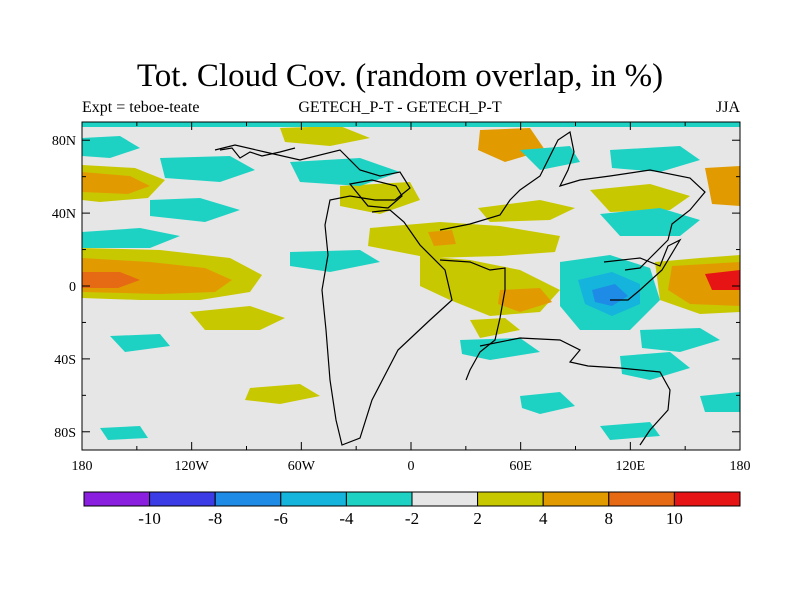  What do you see at coordinates (141, 107) in the screenshot?
I see `experiment-label: Expt = teboe-teate` at bounding box center [141, 107].